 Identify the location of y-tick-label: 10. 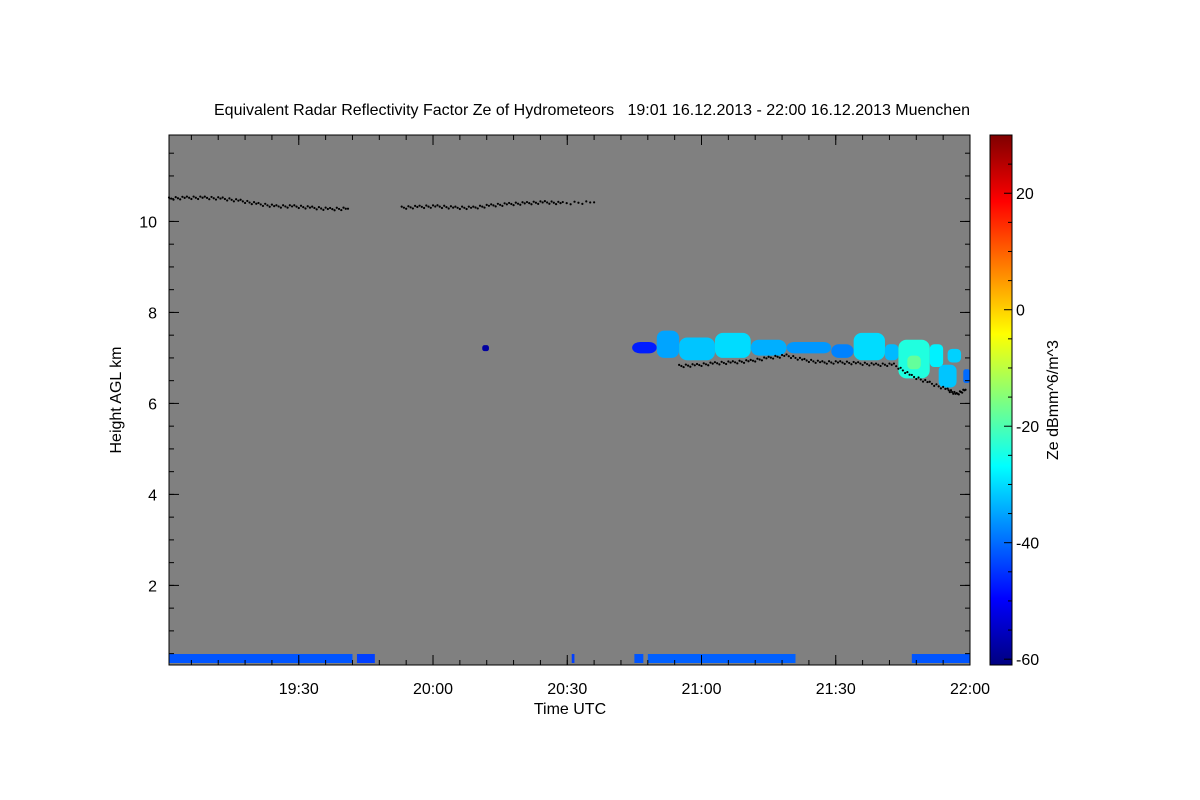
(148, 222).